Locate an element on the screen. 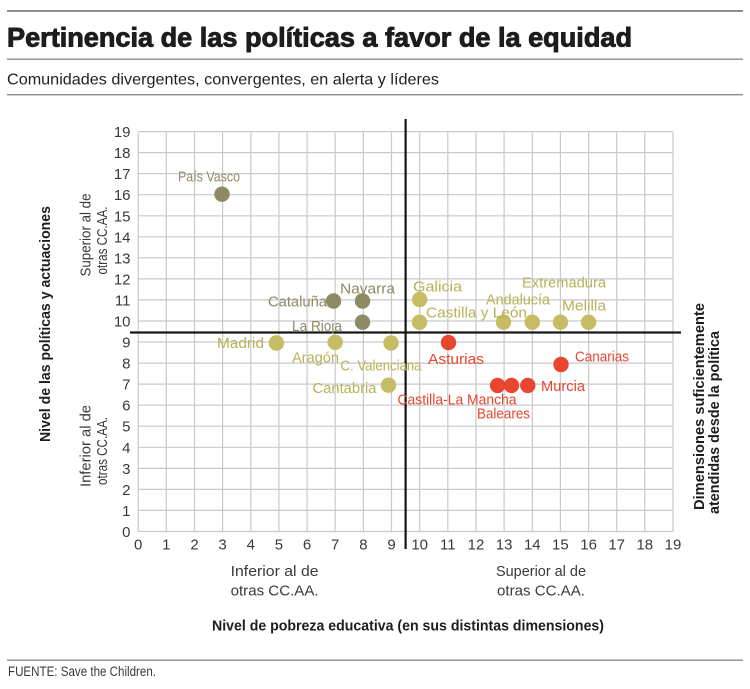 The height and width of the screenshot is (689, 750). svg-text: Galicia is located at coordinates (438, 286).